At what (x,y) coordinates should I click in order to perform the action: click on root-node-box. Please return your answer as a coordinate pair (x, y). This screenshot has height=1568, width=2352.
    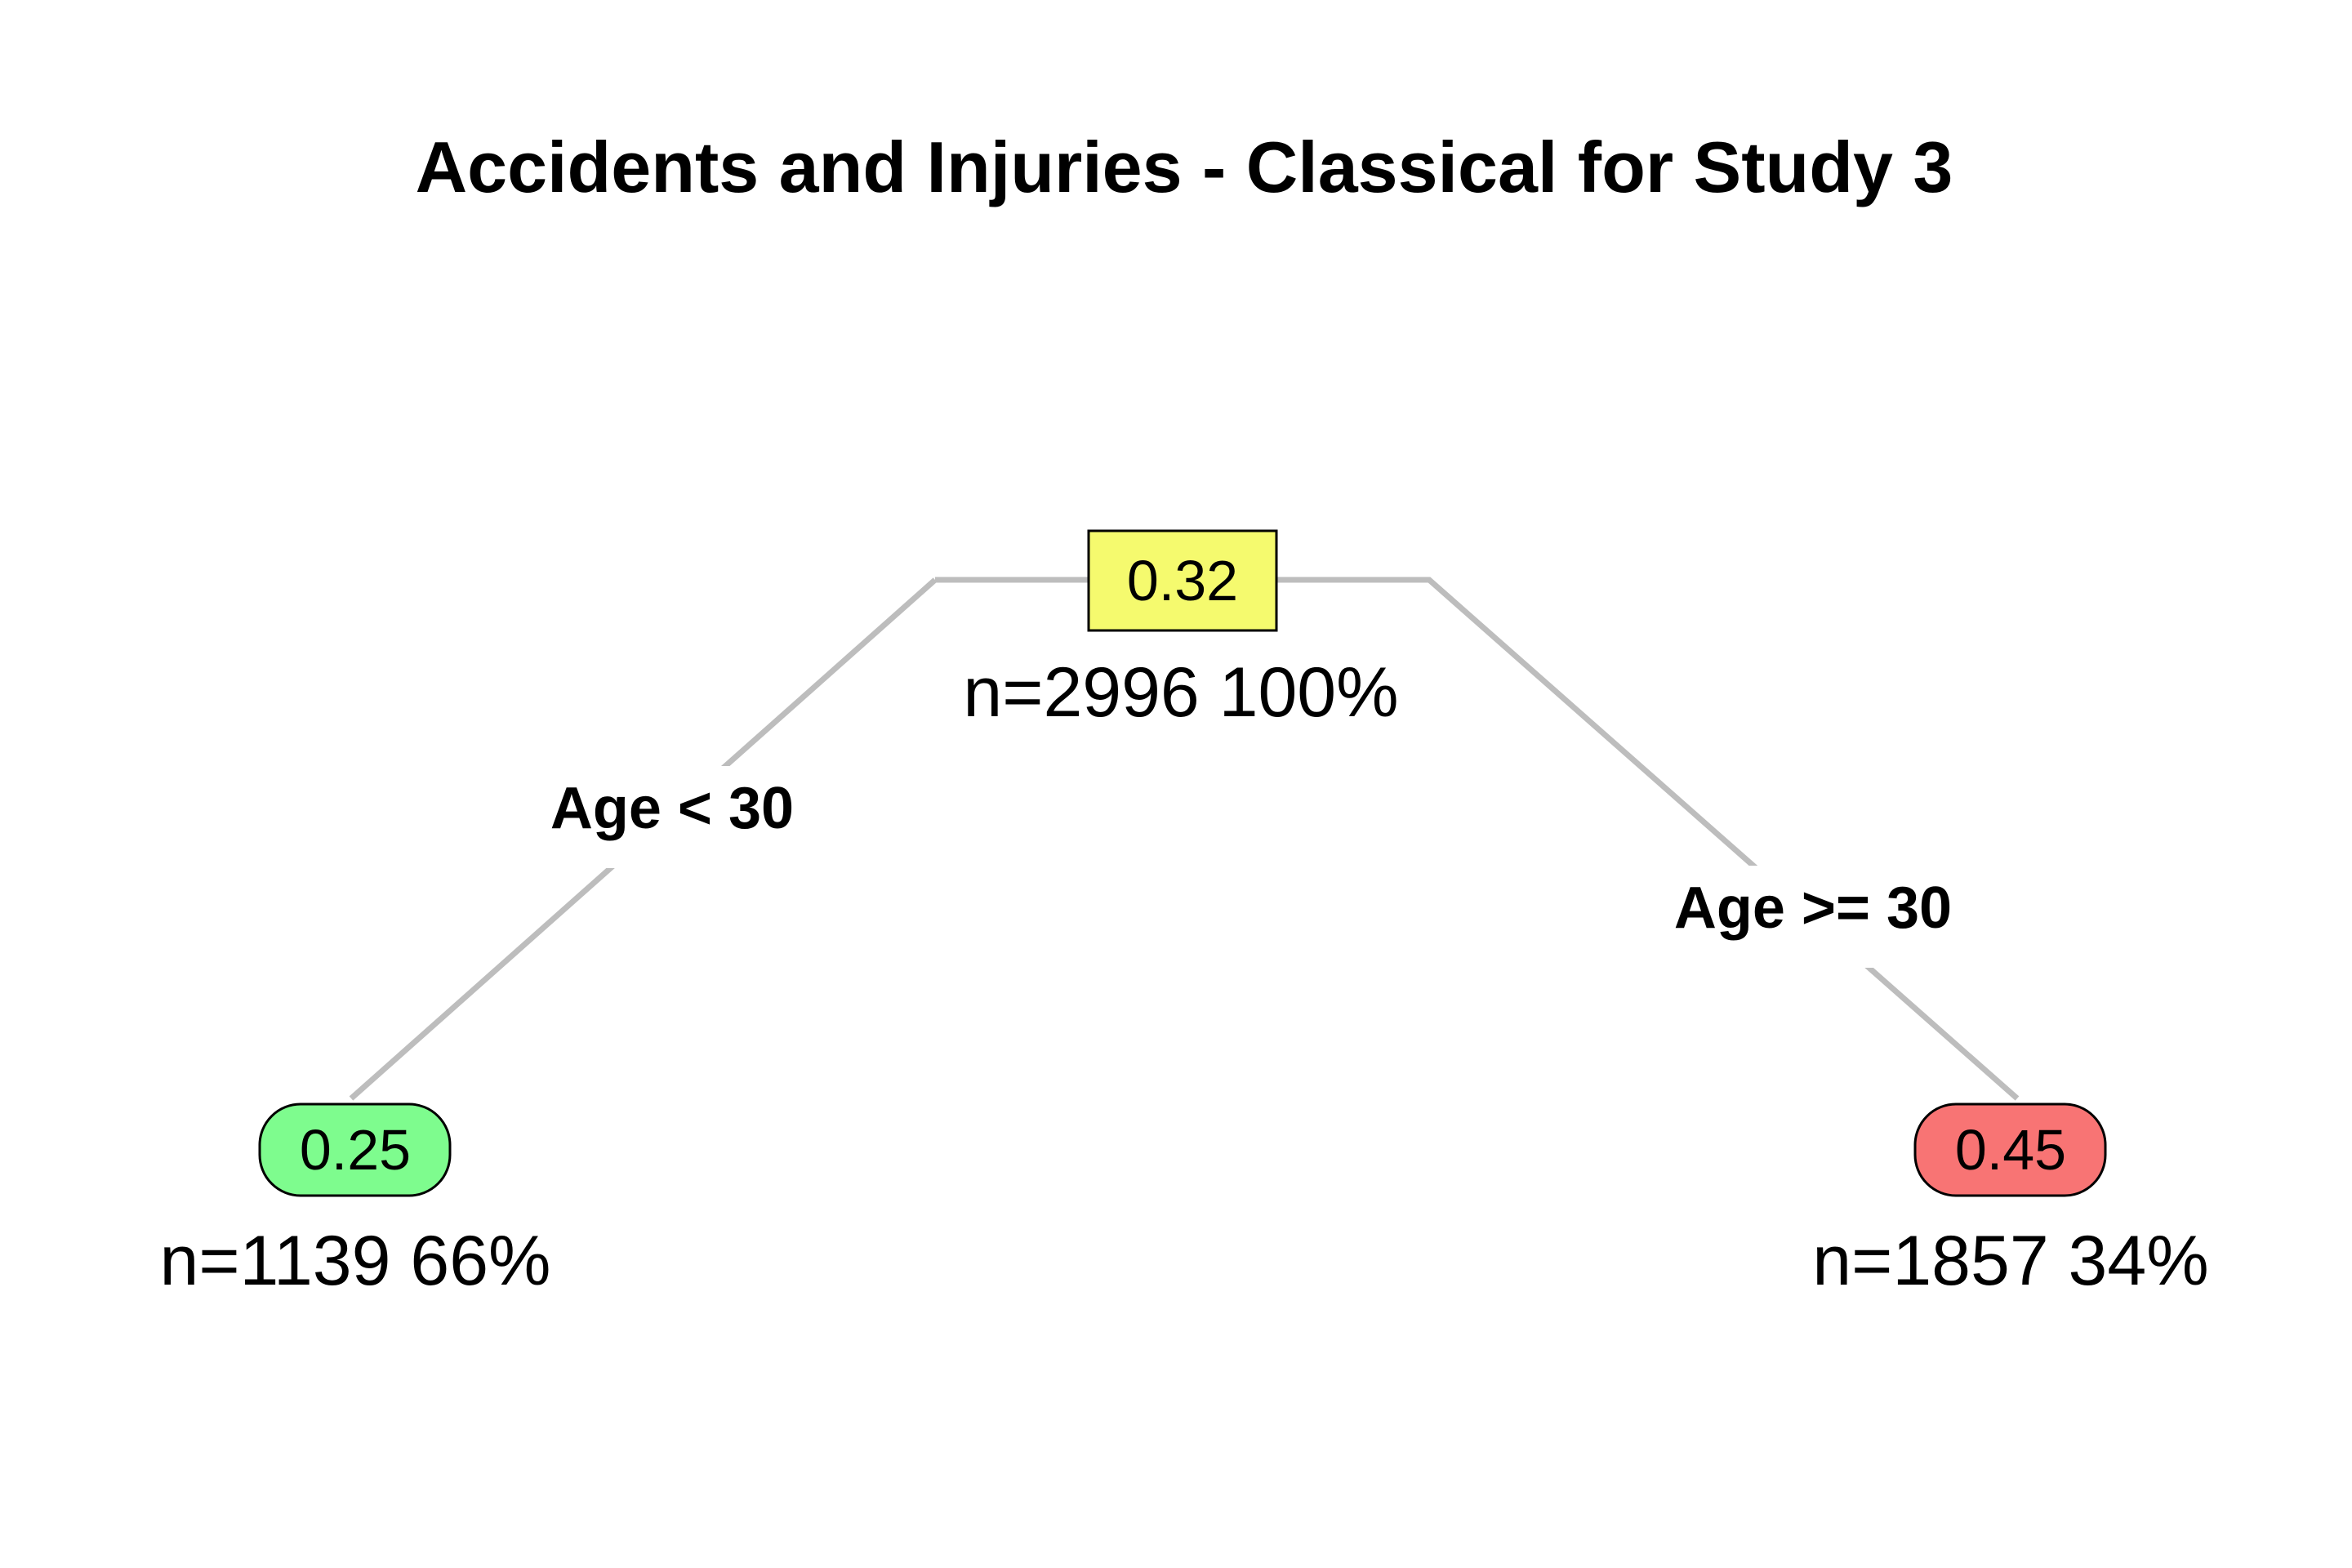
    Looking at the image, I should click on (1182, 580).